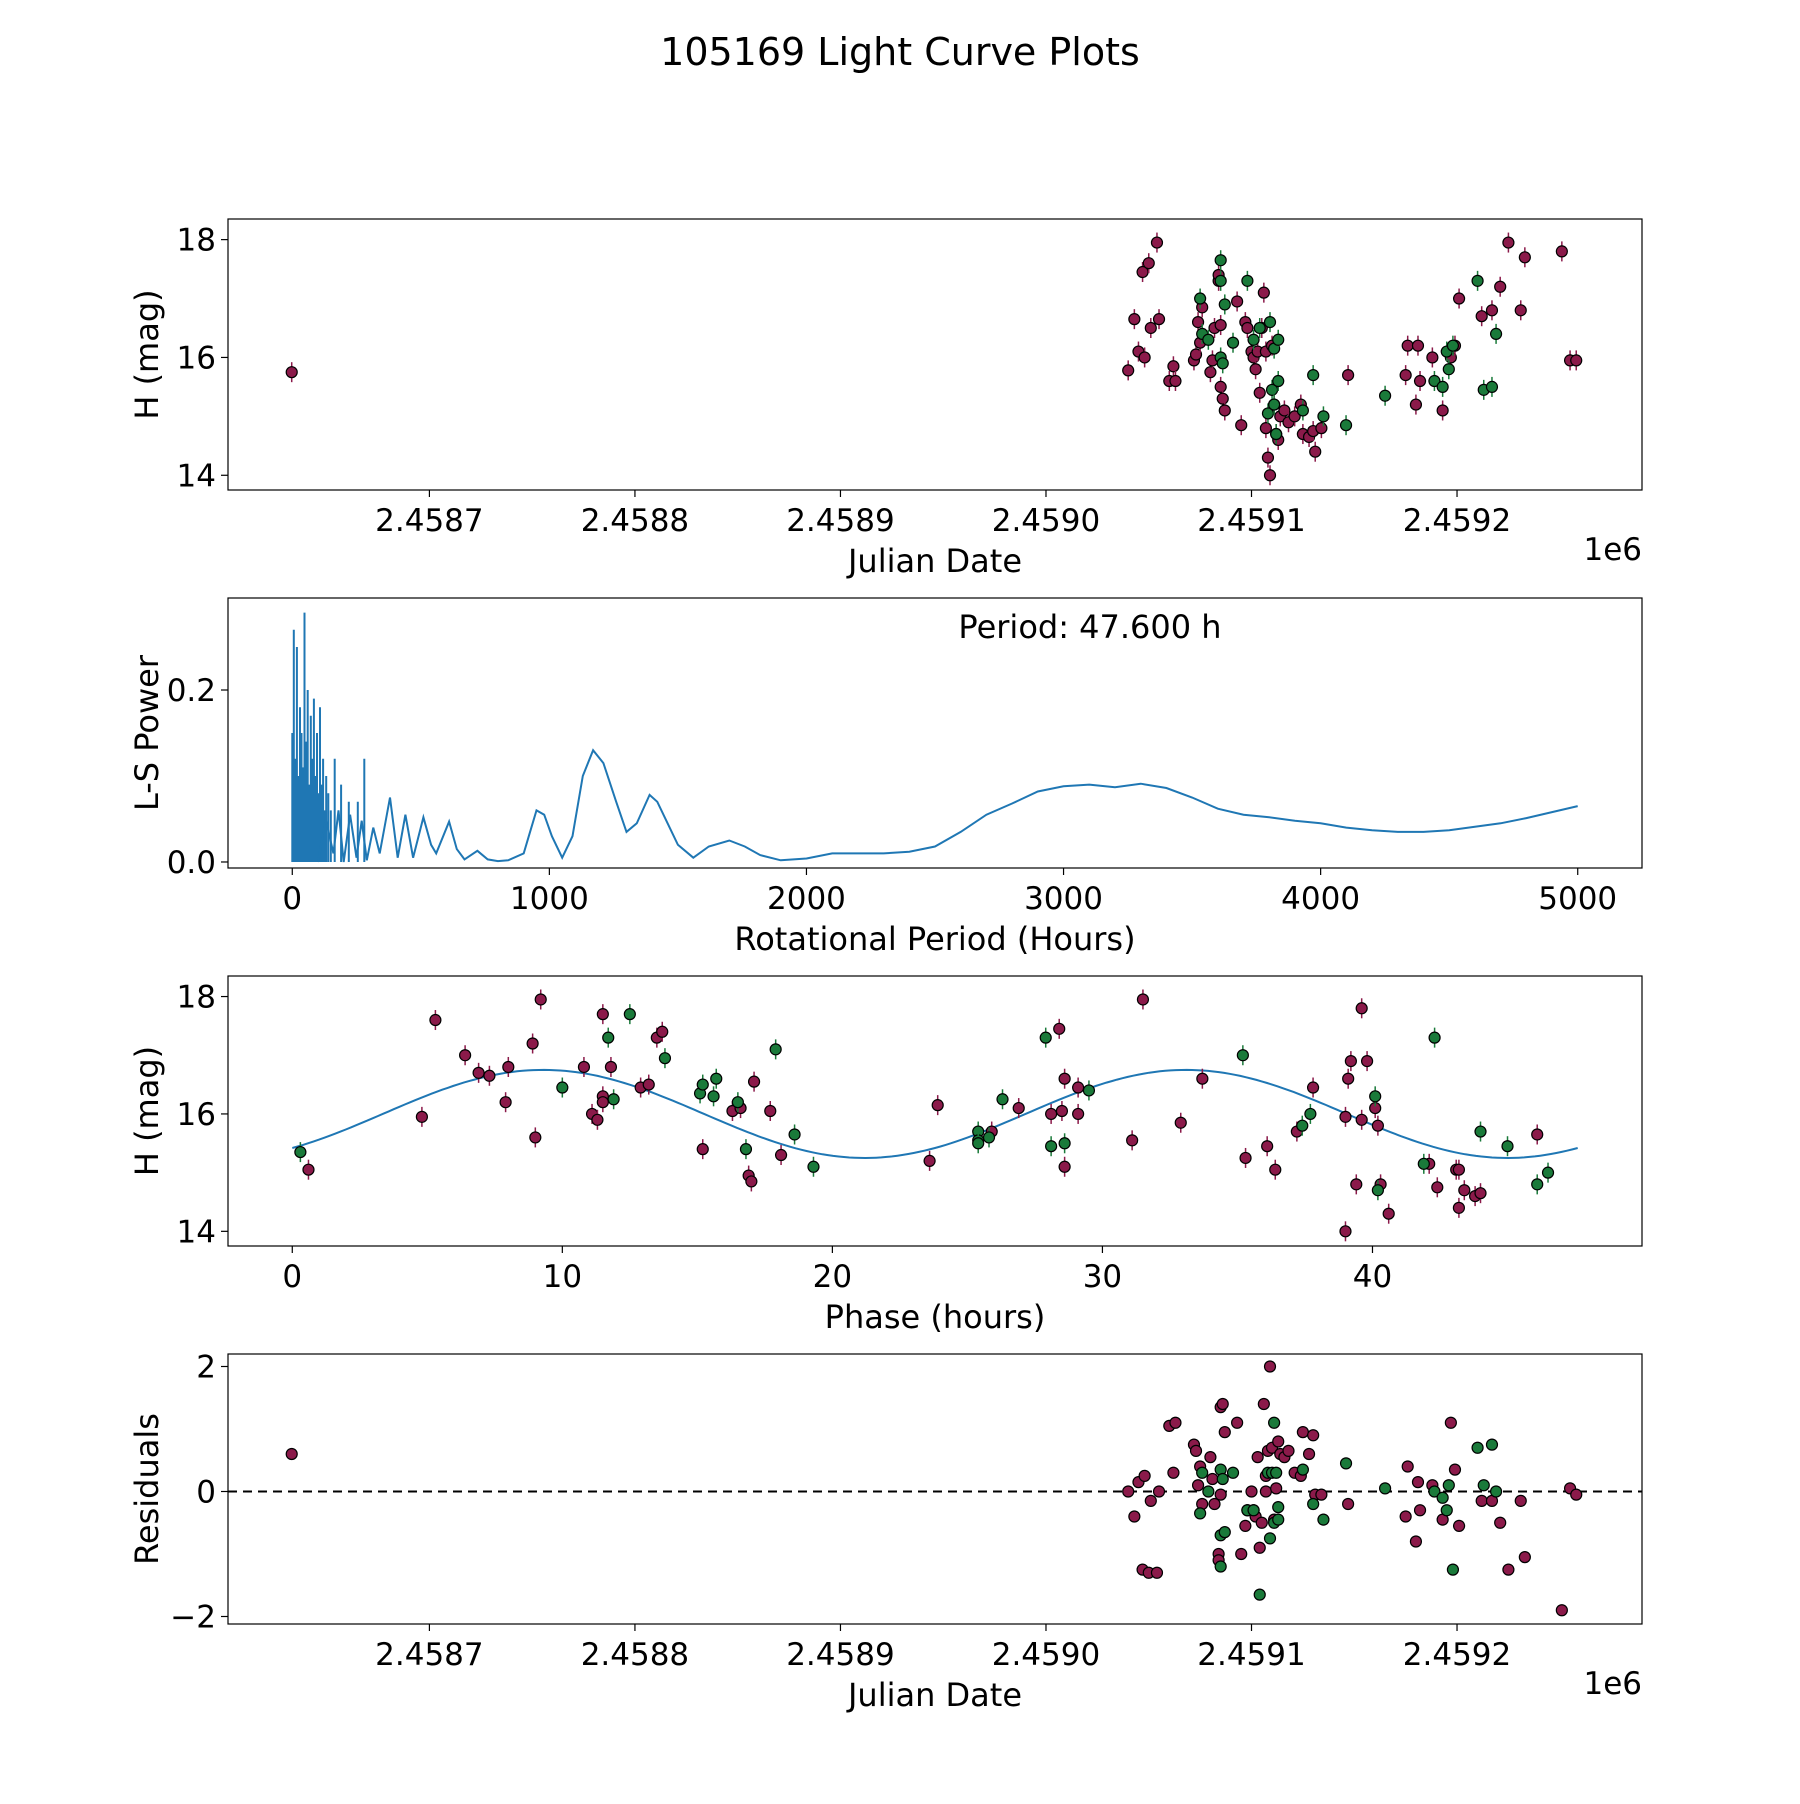  I want to click on plot3-xtick-label: 10, so click(562, 1277).